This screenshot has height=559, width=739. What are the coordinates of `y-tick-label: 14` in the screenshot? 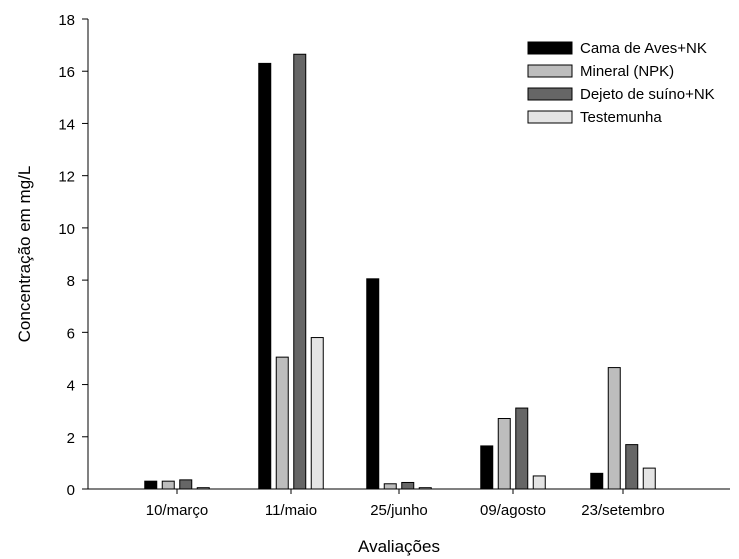 It's located at (66, 124).